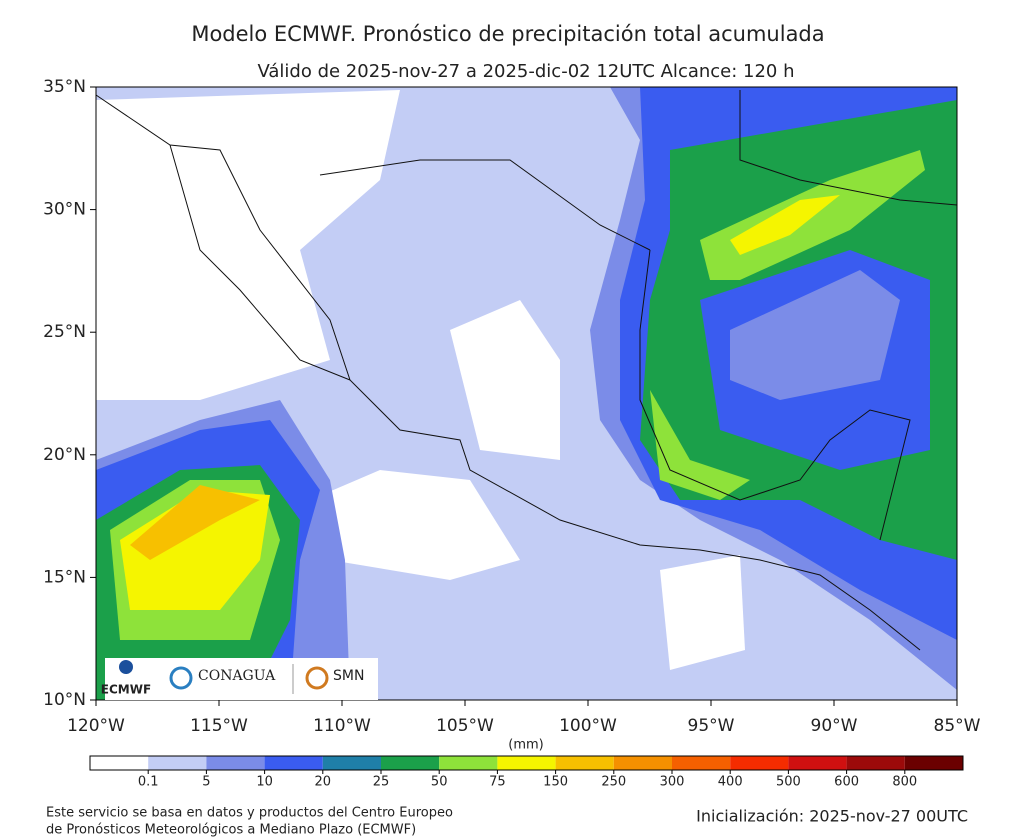  What do you see at coordinates (846, 782) in the screenshot?
I see `colorbar-label: 600` at bounding box center [846, 782].